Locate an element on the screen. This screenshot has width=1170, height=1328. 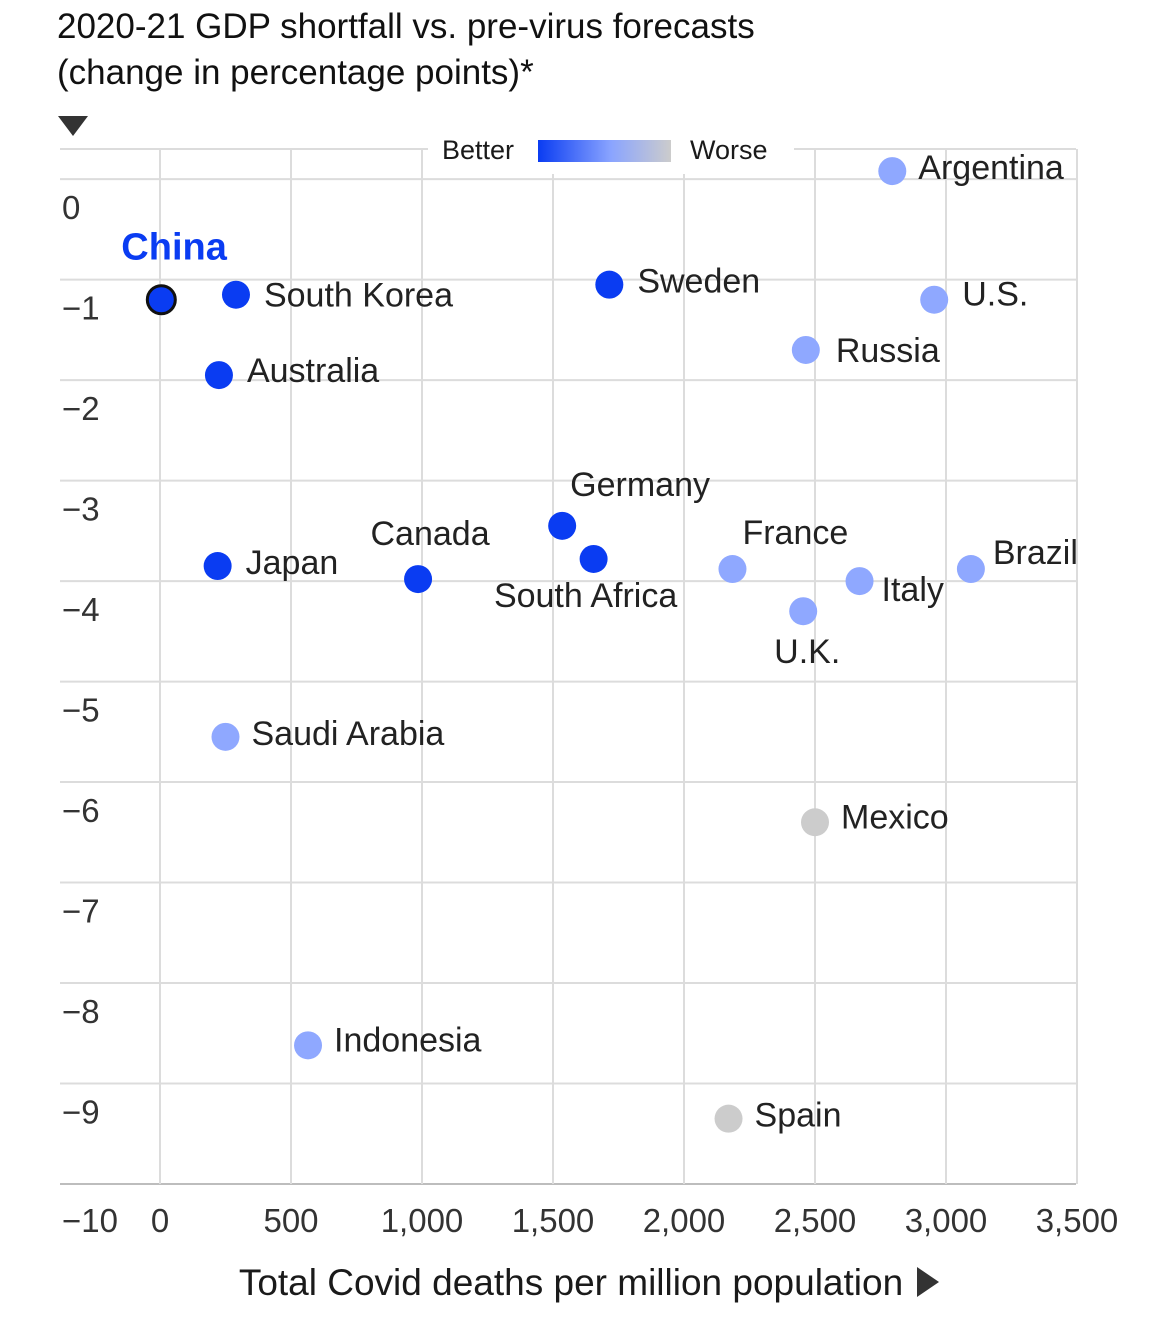
point-china is located at coordinates (161, 300).